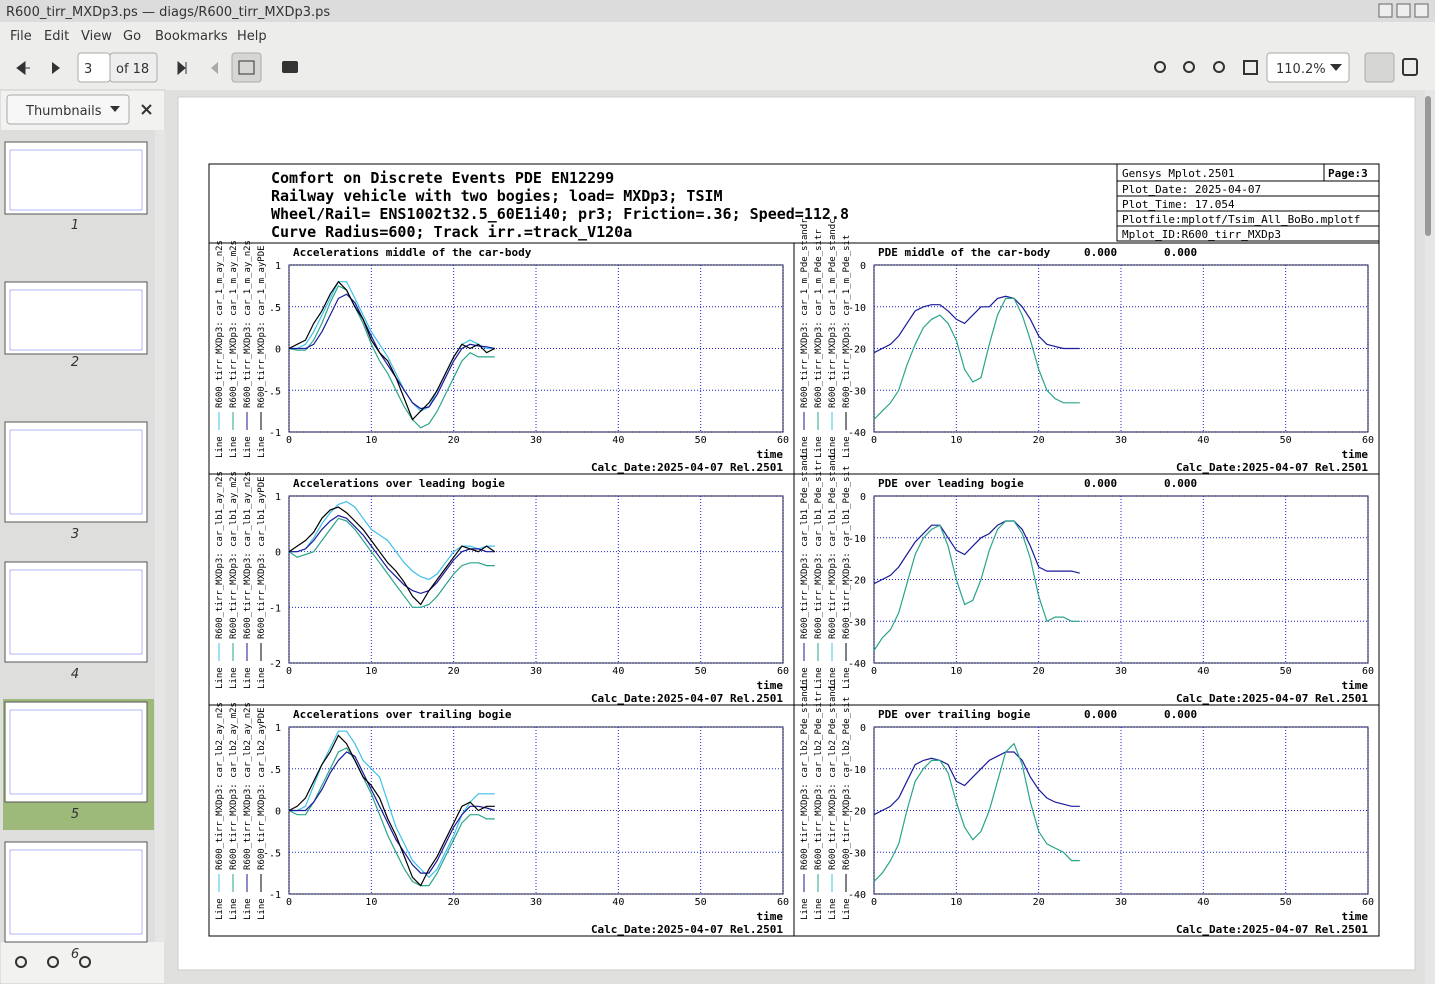 Image resolution: width=1435 pixels, height=984 pixels. What do you see at coordinates (717, 11) in the screenshot?
I see `titlebar` at bounding box center [717, 11].